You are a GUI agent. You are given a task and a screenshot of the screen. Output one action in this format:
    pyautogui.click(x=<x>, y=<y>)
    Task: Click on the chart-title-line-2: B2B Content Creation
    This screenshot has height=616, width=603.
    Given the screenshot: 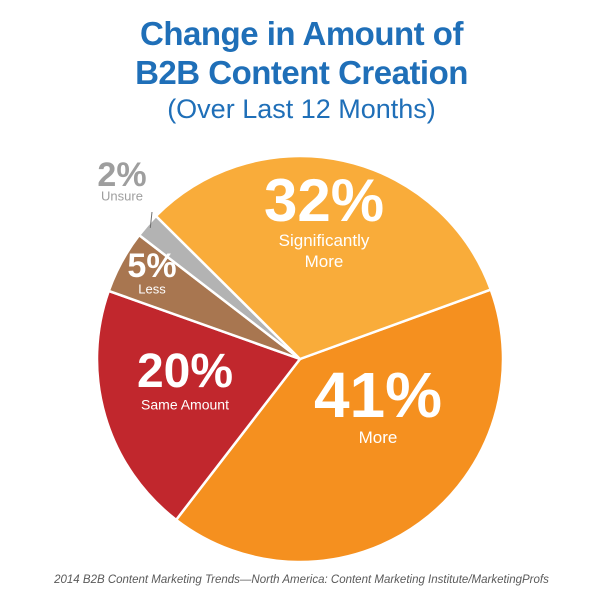 What is the action you would take?
    pyautogui.click(x=301, y=72)
    